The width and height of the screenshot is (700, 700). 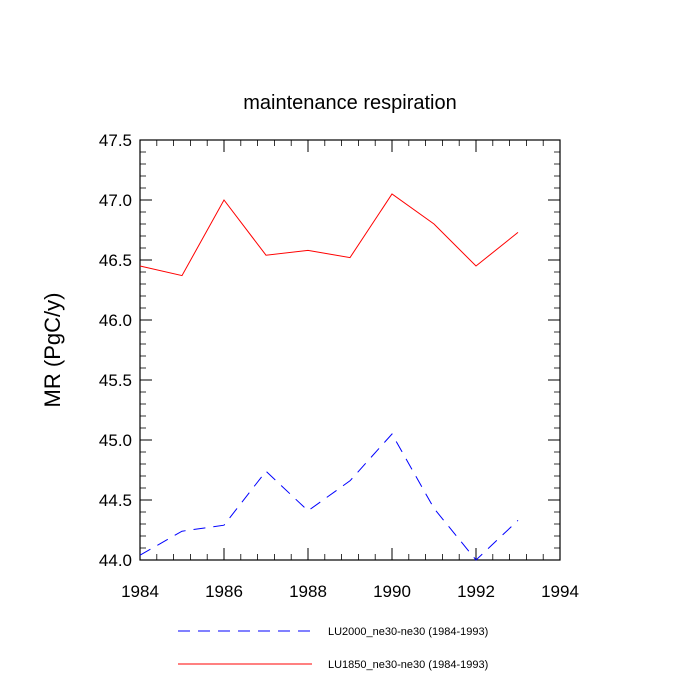 What do you see at coordinates (408, 665) in the screenshot?
I see `legend-label-2: LU1850_ne30-ne30 (1984-1993)` at bounding box center [408, 665].